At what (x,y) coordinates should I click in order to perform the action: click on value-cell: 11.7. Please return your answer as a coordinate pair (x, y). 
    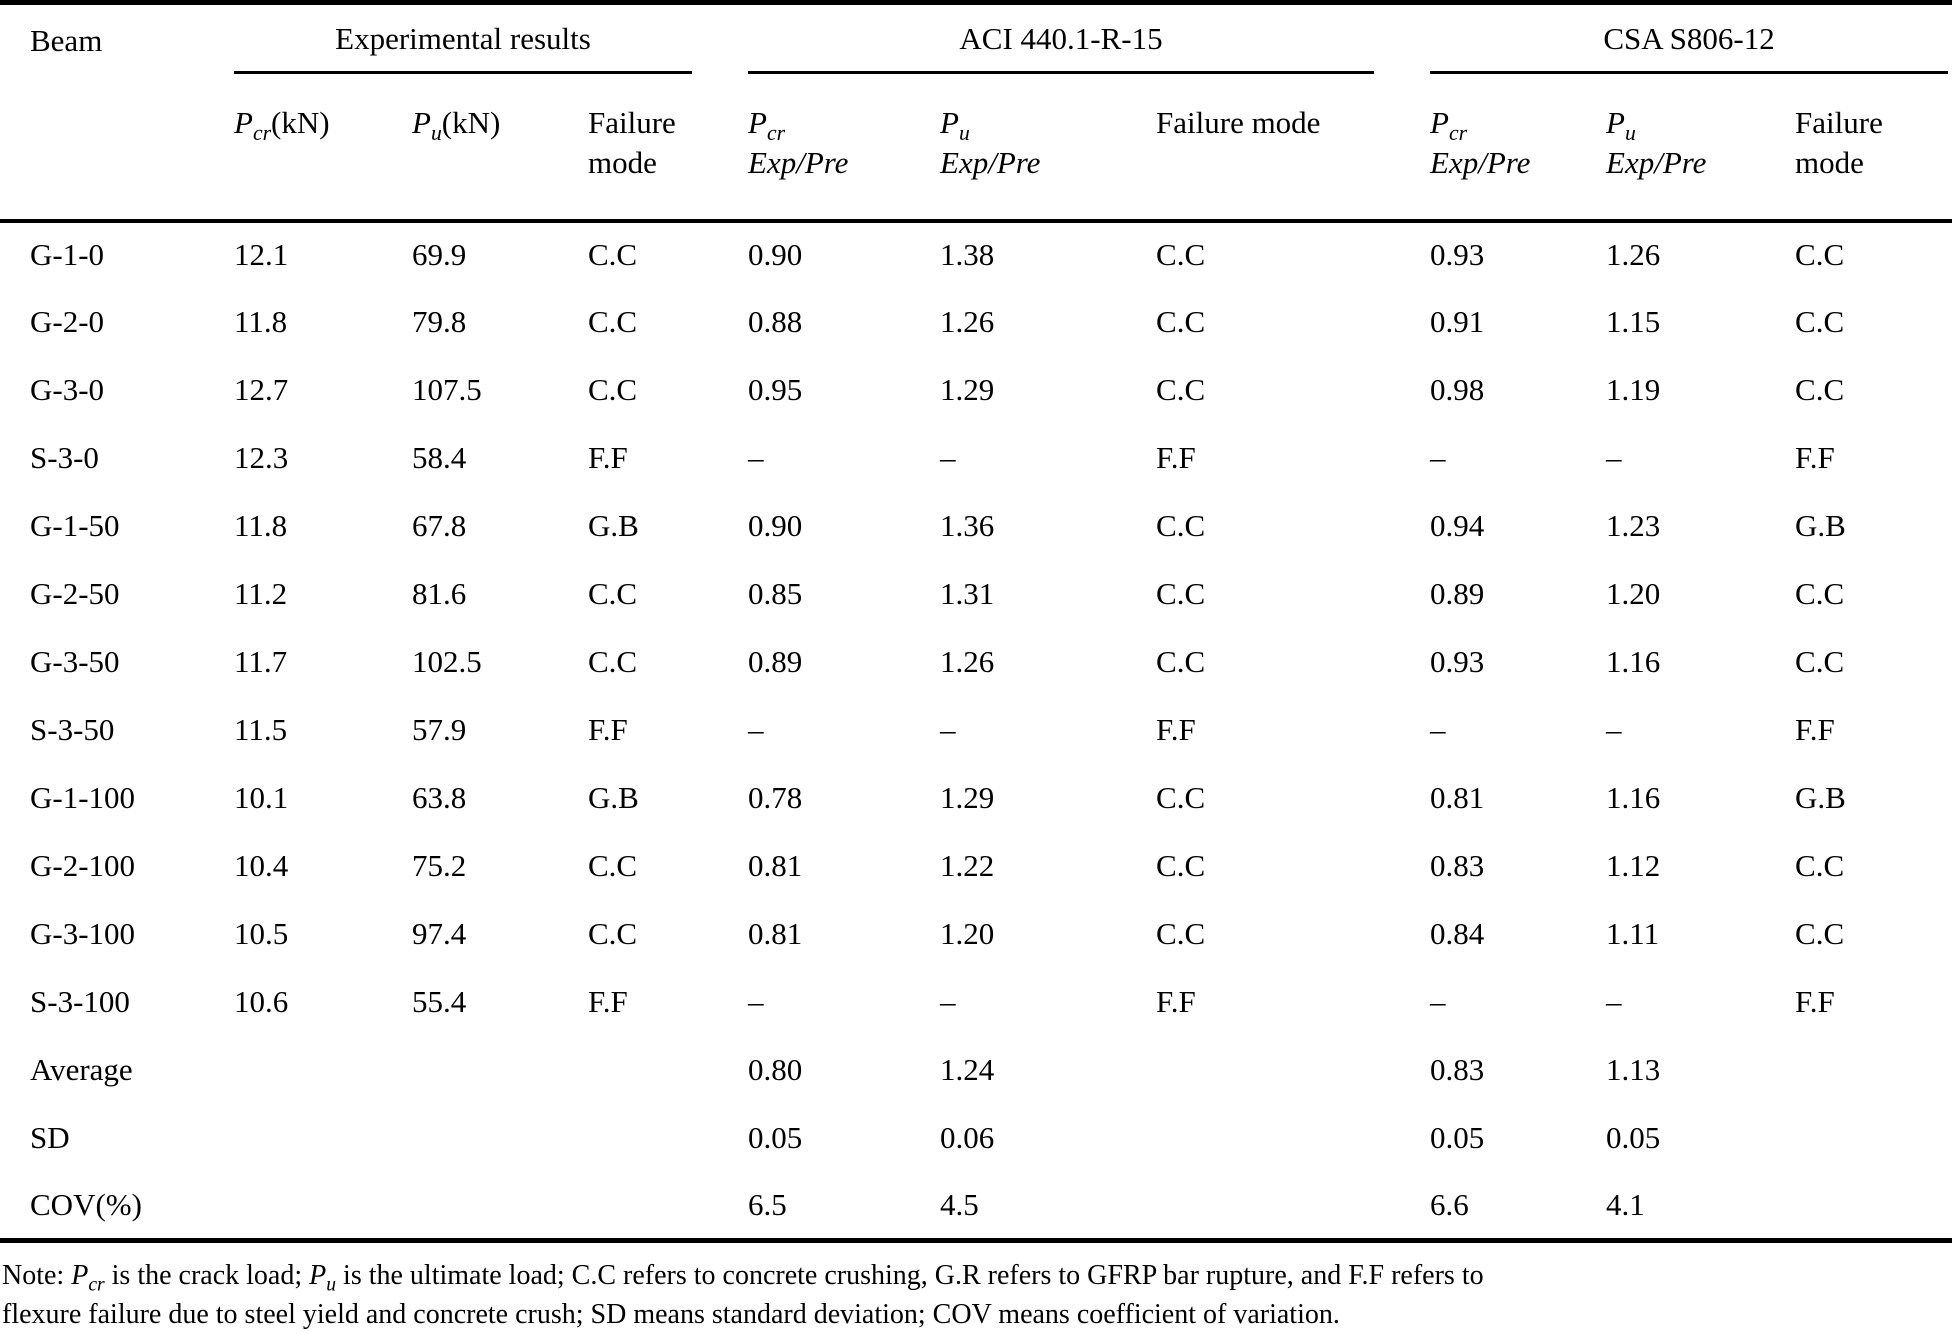
    Looking at the image, I should click on (261, 662).